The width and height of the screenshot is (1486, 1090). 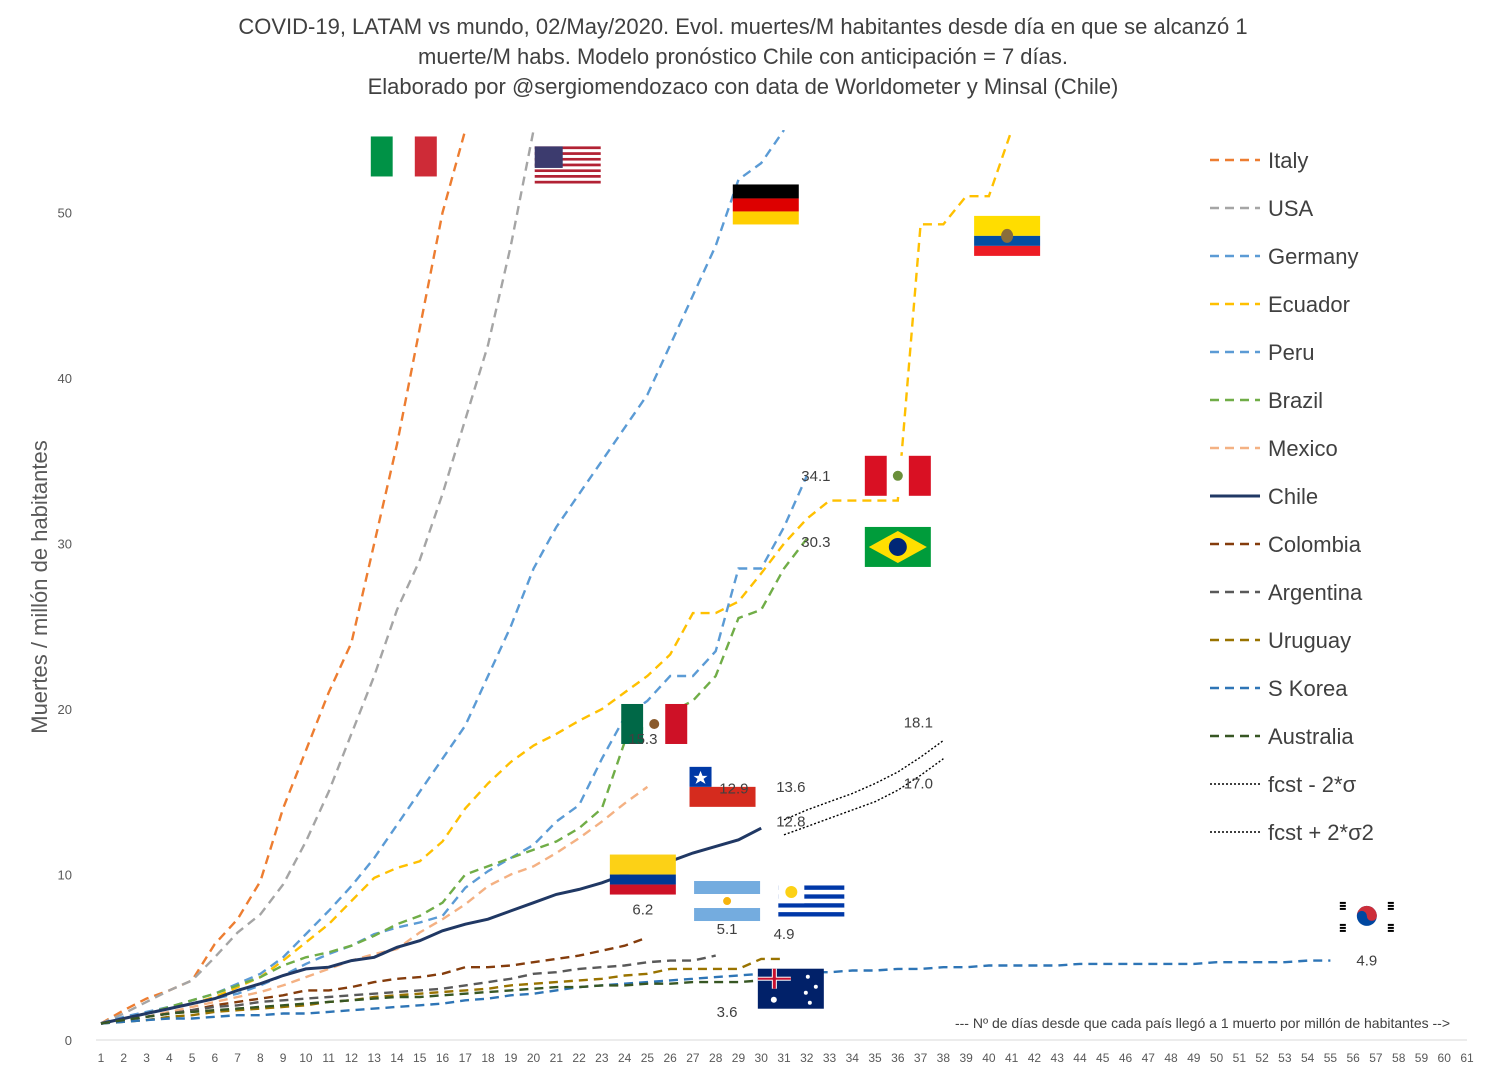 What do you see at coordinates (65, 213) in the screenshot?
I see `y-tick-label: 50` at bounding box center [65, 213].